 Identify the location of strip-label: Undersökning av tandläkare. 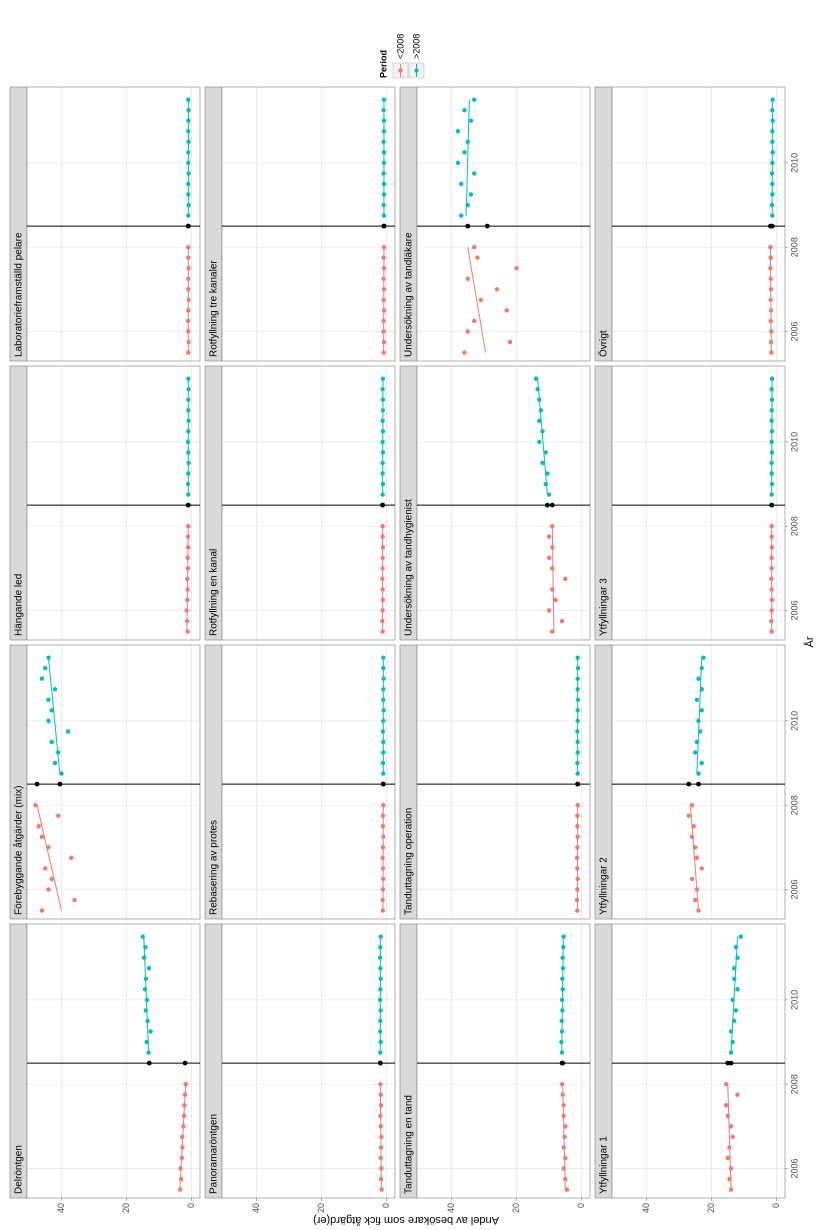
(409, 294).